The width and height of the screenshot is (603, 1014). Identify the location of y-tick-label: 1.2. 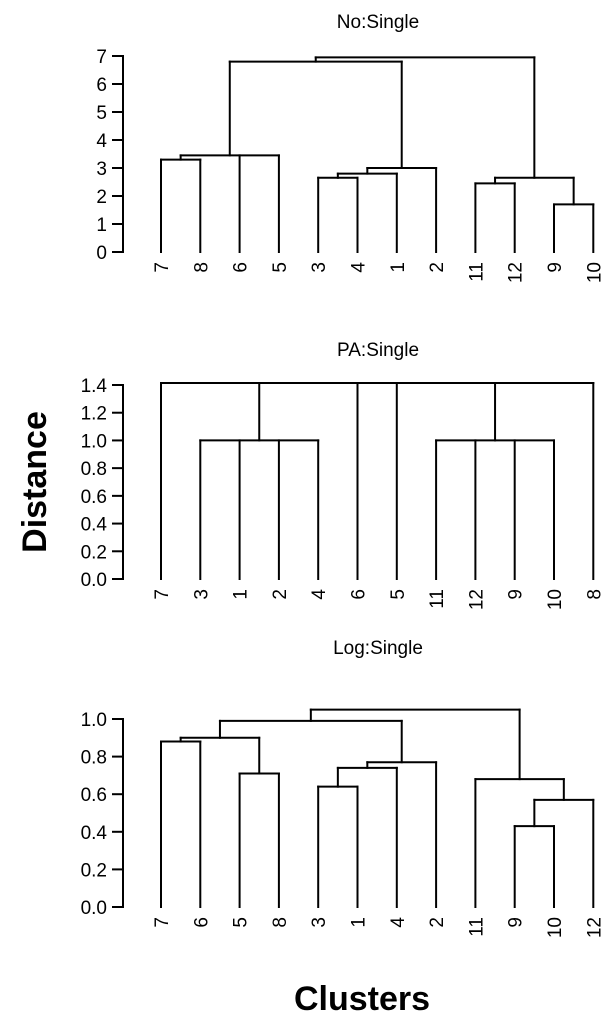
(94, 414).